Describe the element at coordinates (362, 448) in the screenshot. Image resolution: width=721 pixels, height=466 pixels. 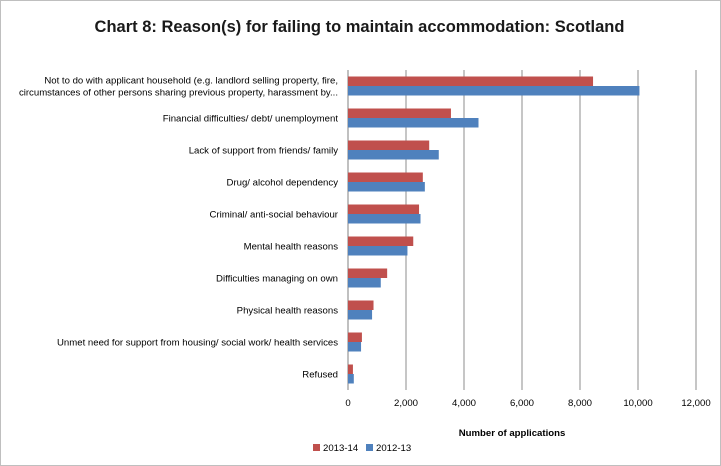
I see `legend: 2013-14 2012-13` at that location.